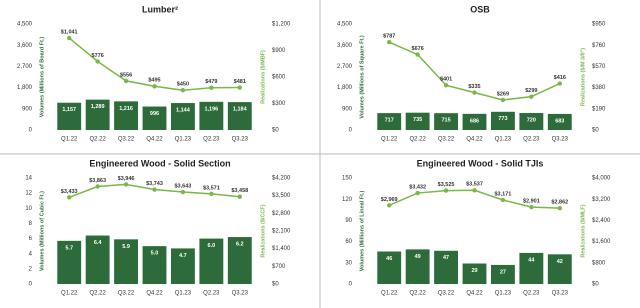 Image resolution: width=640 pixels, height=308 pixels. What do you see at coordinates (25, 67) in the screenshot?
I see `y-tick-label: 2,700` at bounding box center [25, 67].